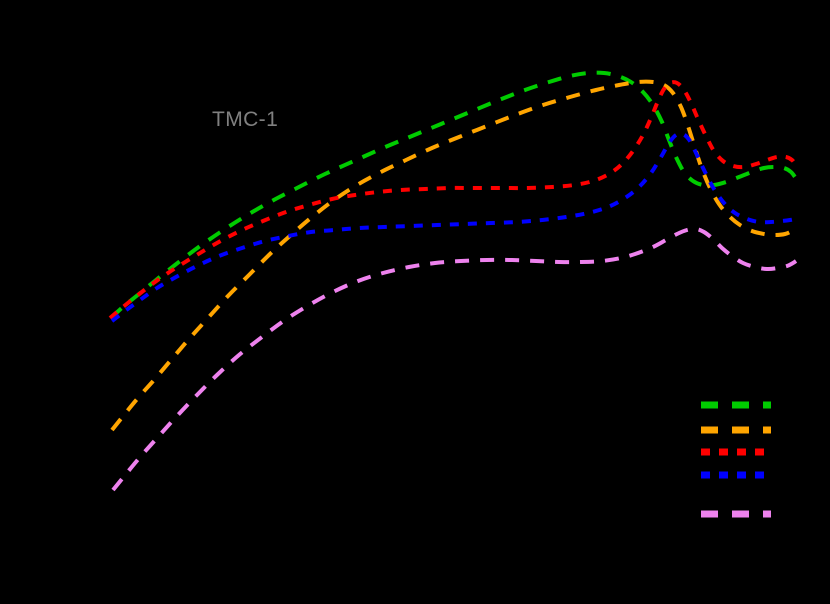  What do you see at coordinates (736, 405) in the screenshot?
I see `legend-swatch-series-green` at bounding box center [736, 405].